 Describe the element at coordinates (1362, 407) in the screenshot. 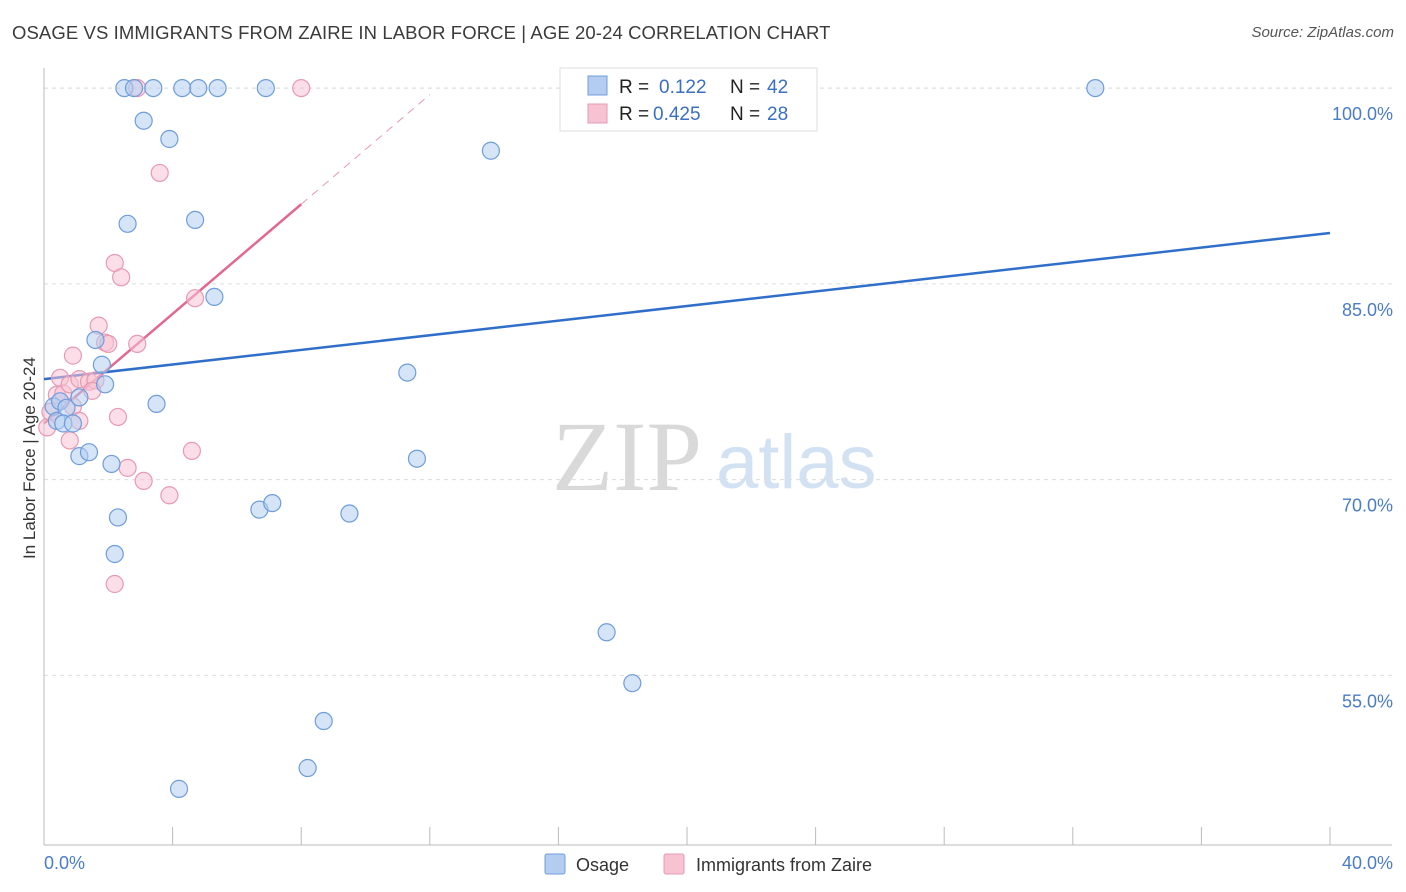

I see `y-tick-labels: 55.0% 70.0% 85.0% 100.0%` at that location.